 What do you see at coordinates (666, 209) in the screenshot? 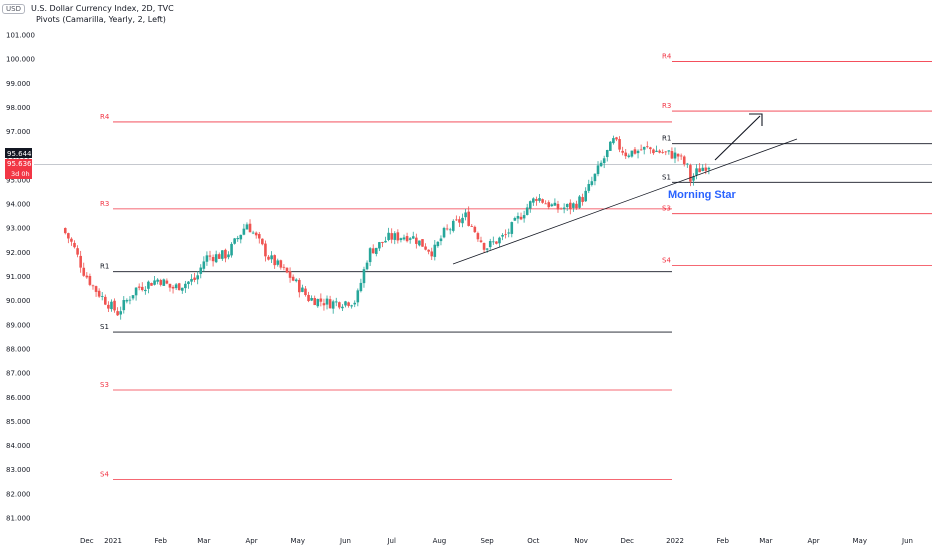
I see `pivot-label: S3` at bounding box center [666, 209].